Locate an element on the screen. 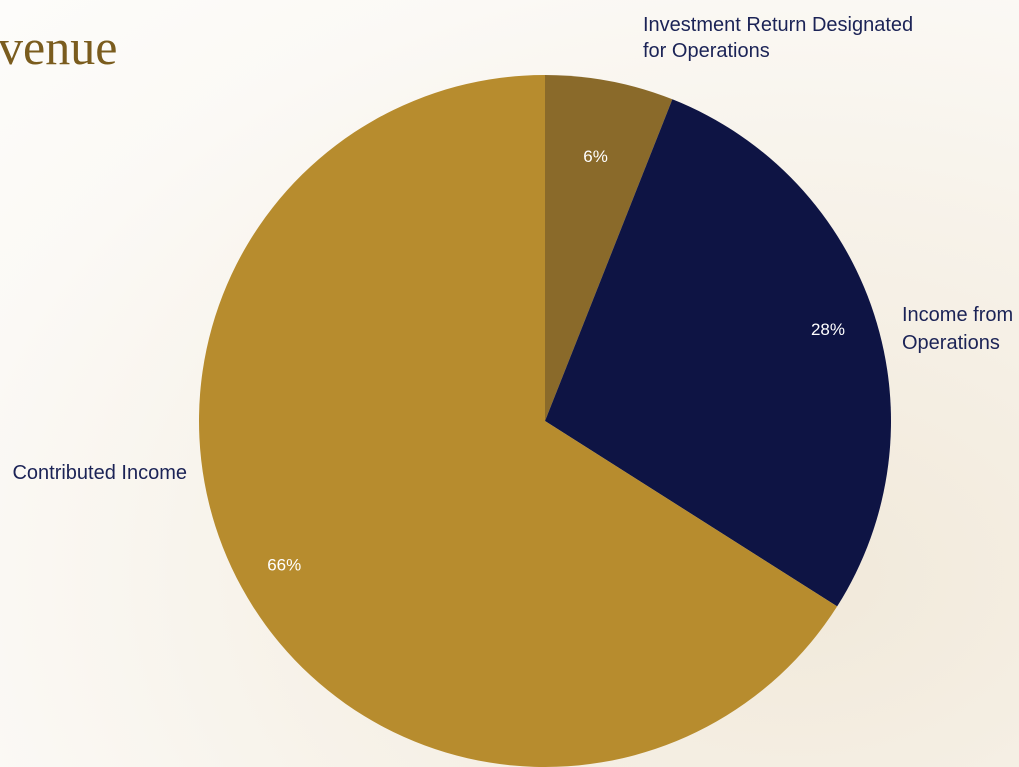  pie-value-label: 6% is located at coordinates (595, 156).